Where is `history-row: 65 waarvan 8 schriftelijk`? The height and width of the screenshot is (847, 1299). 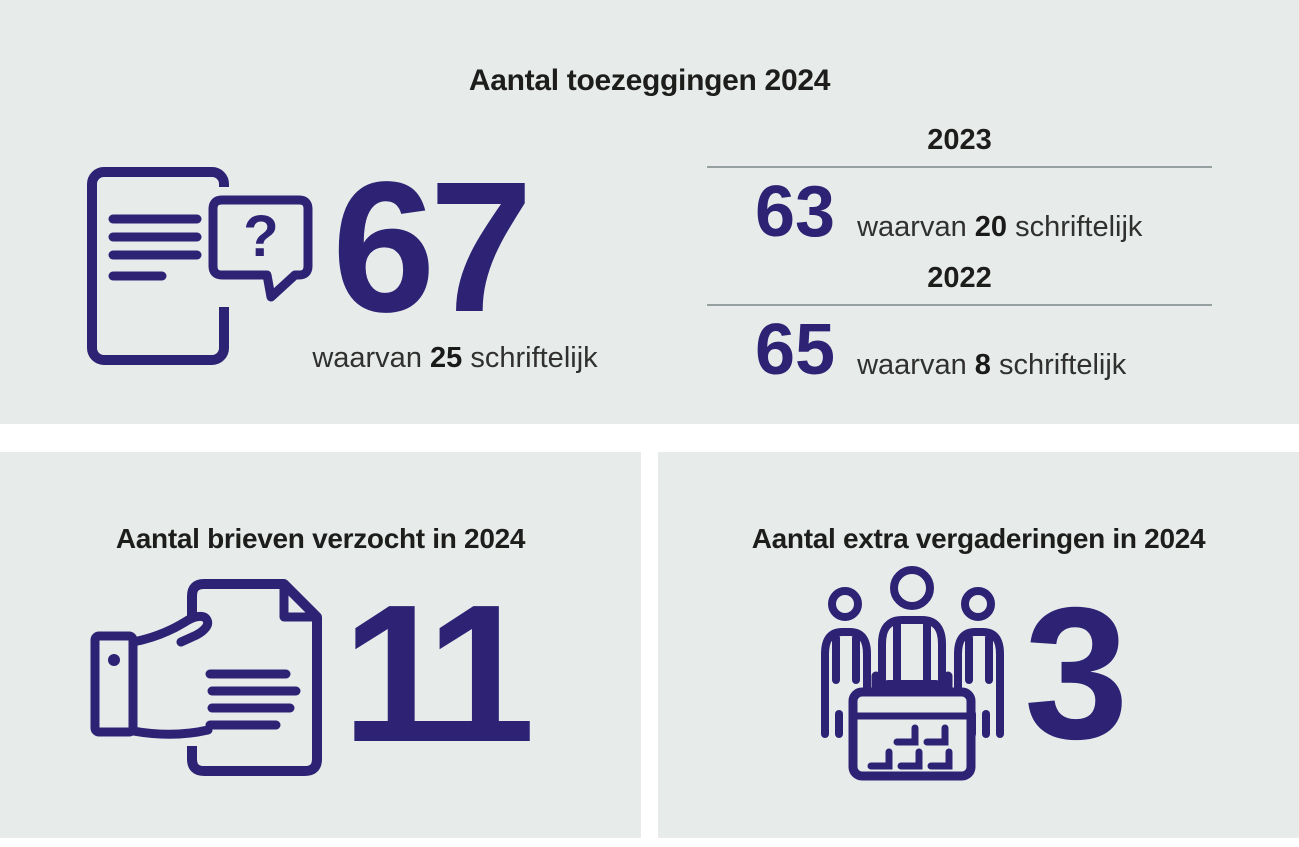
history-row: 65 waarvan 8 schriftelijk is located at coordinates (959, 350).